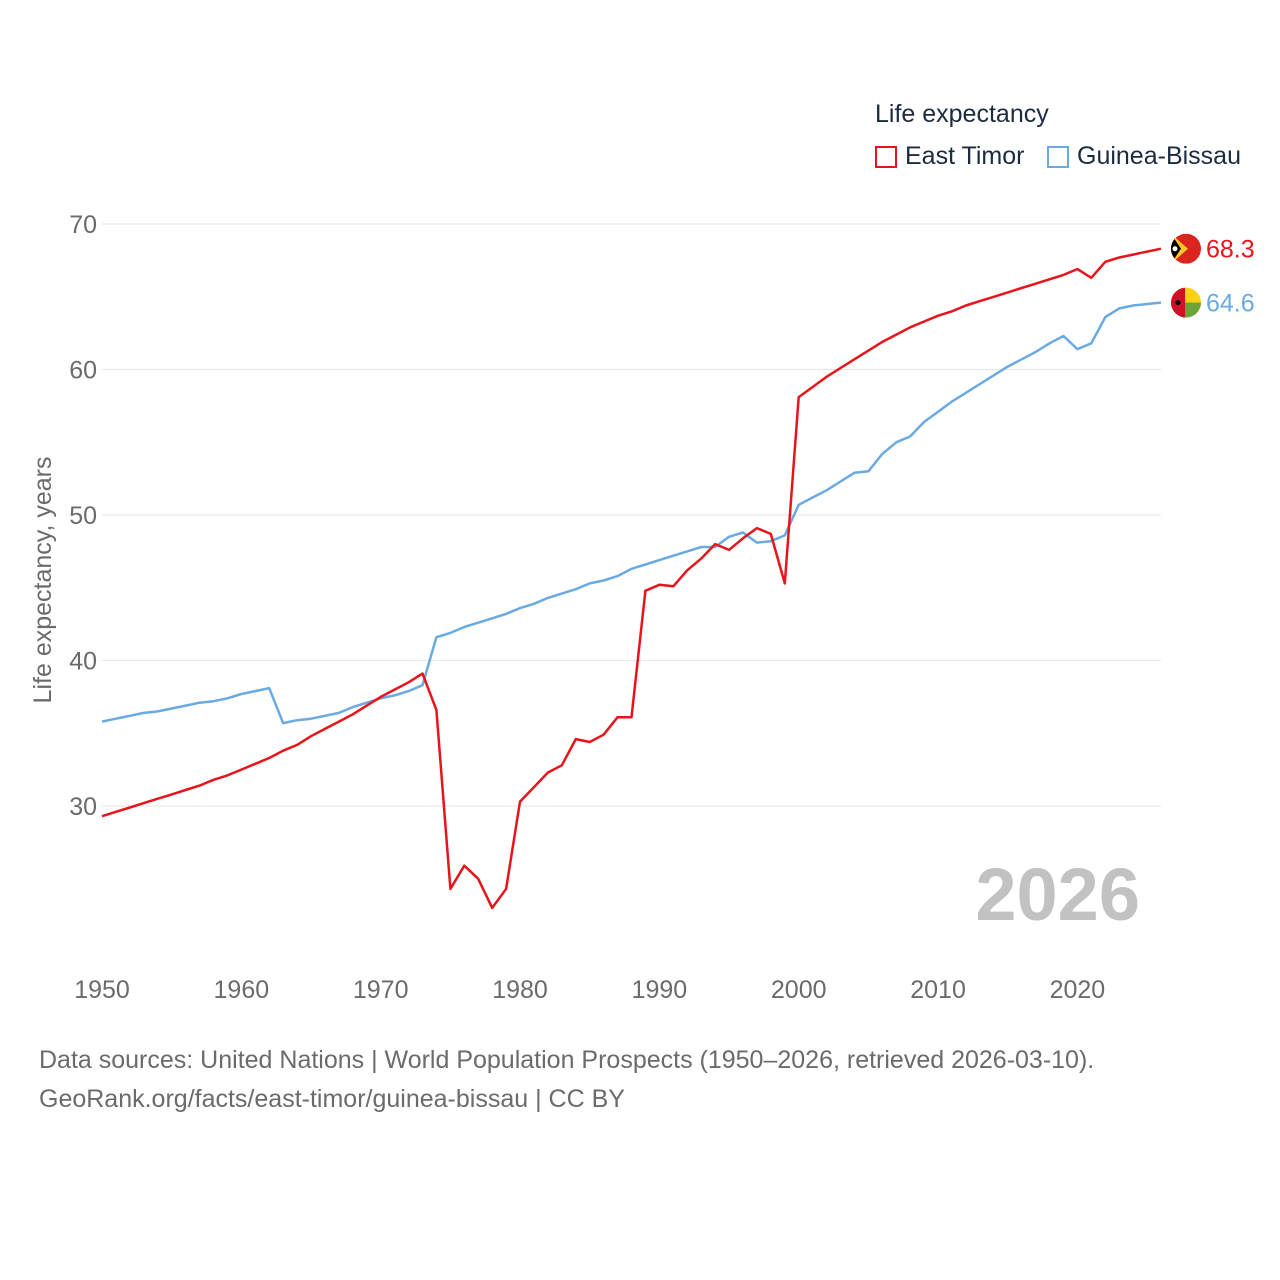  Describe the element at coordinates (660, 990) in the screenshot. I see `x-tick-label: 1990` at that location.